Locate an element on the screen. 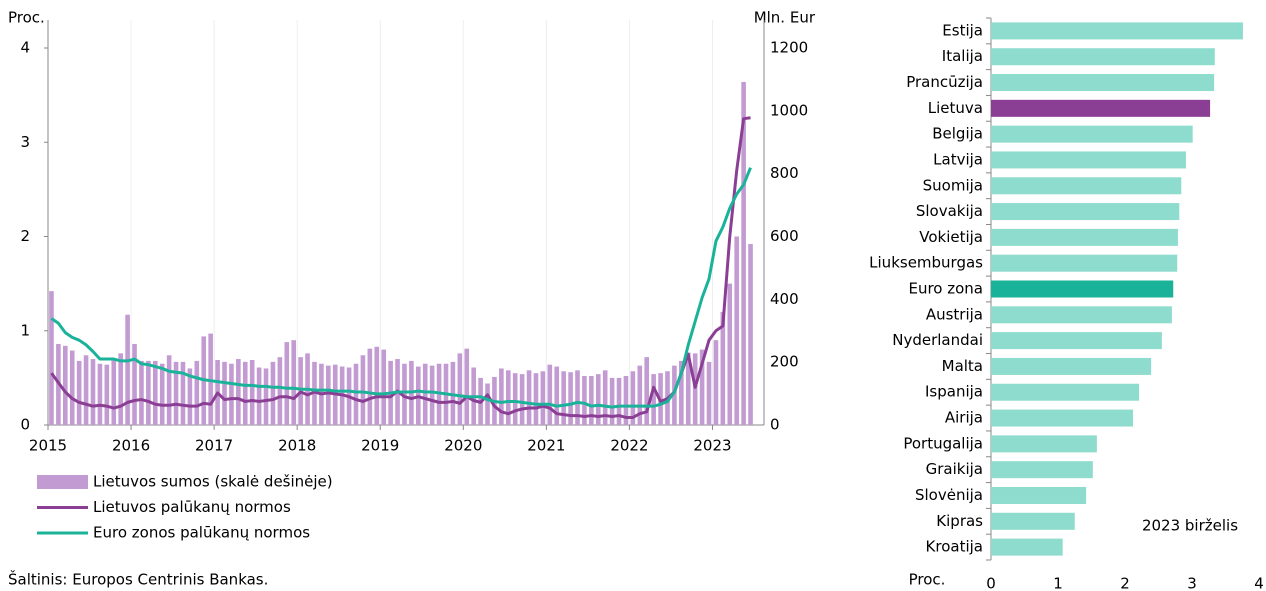 The image size is (1266, 591). y-tick-label: Kipras is located at coordinates (959, 521).